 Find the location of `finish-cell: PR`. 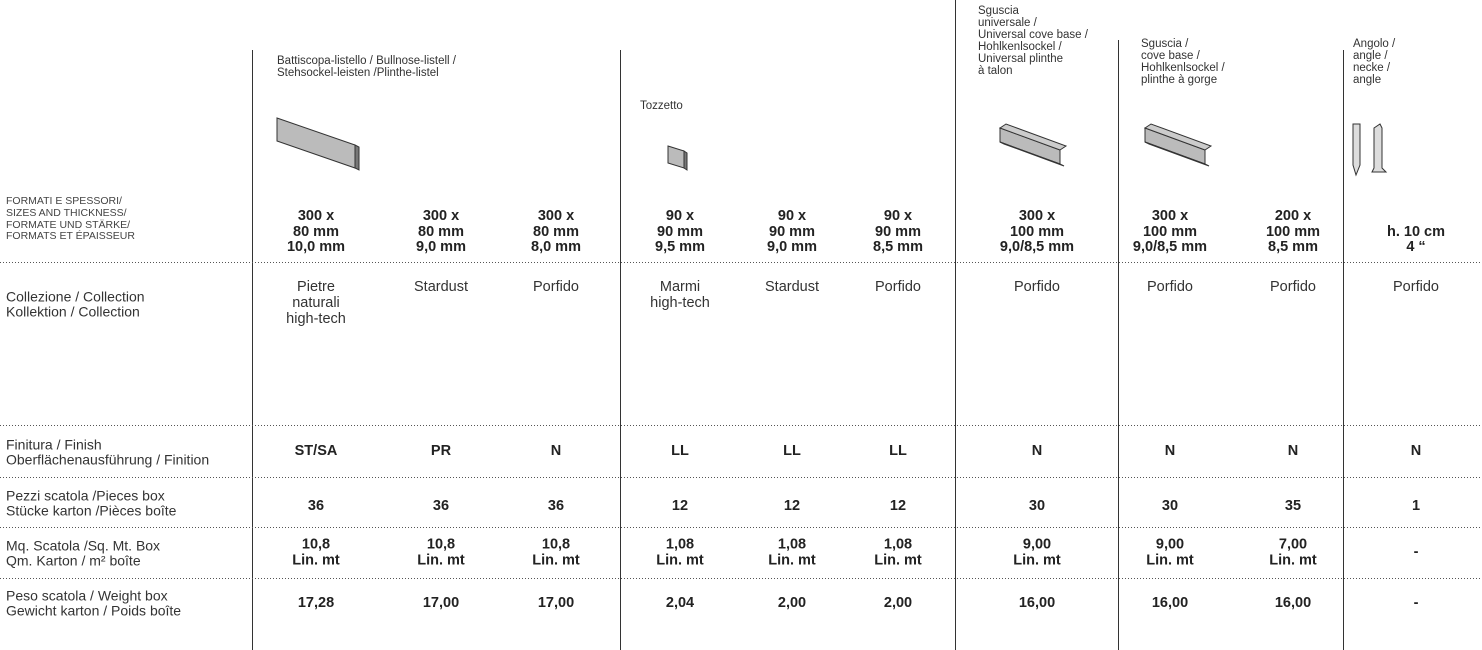

finish-cell: PR is located at coordinates (441, 451).